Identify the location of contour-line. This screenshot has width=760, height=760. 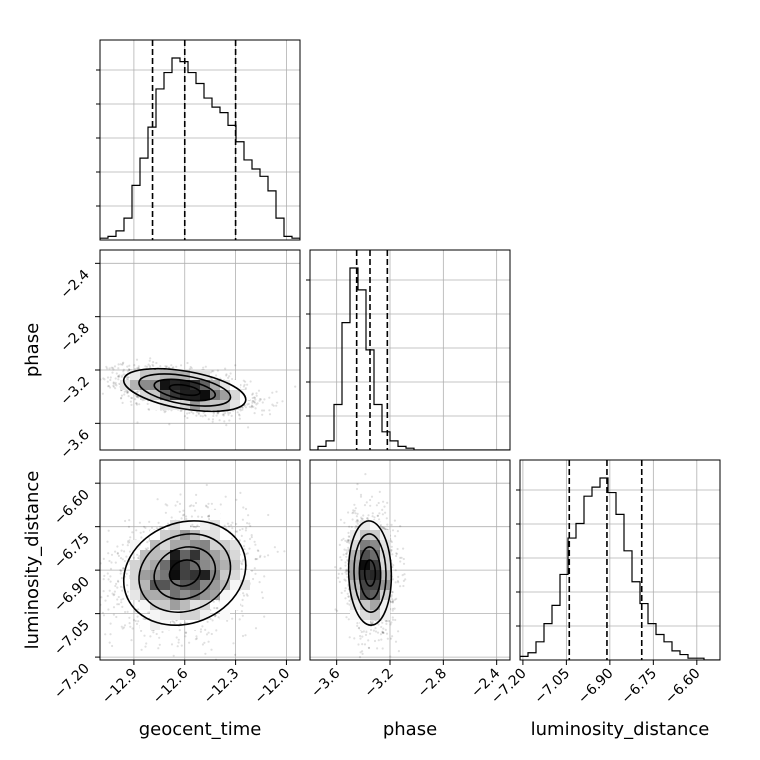
(185, 390).